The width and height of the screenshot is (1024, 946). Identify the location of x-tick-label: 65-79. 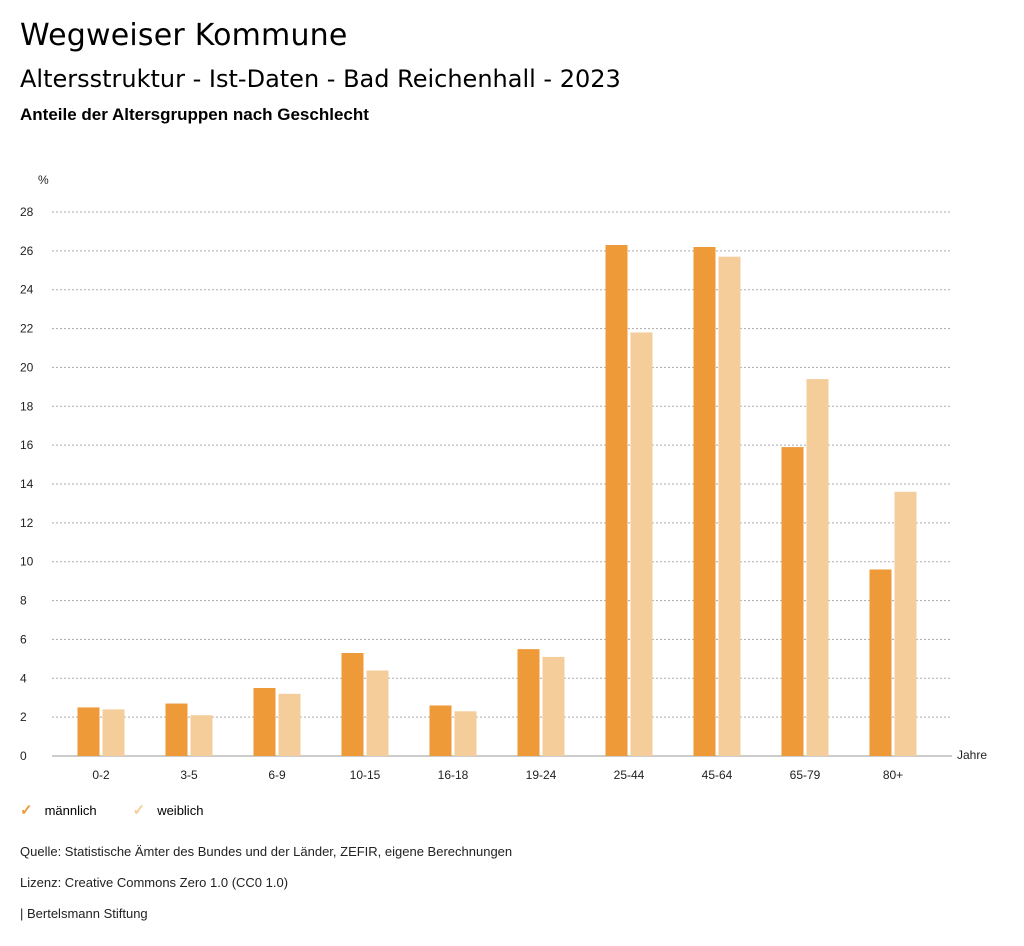
(805, 775).